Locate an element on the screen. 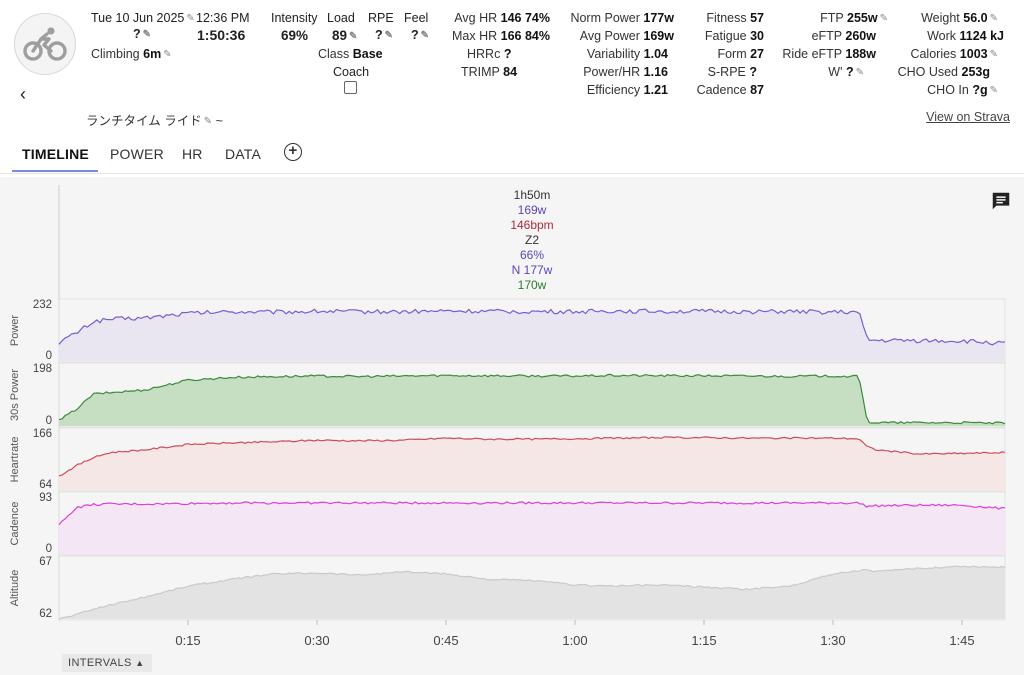  ytick-heartrate-0: 64 is located at coordinates (45, 485).